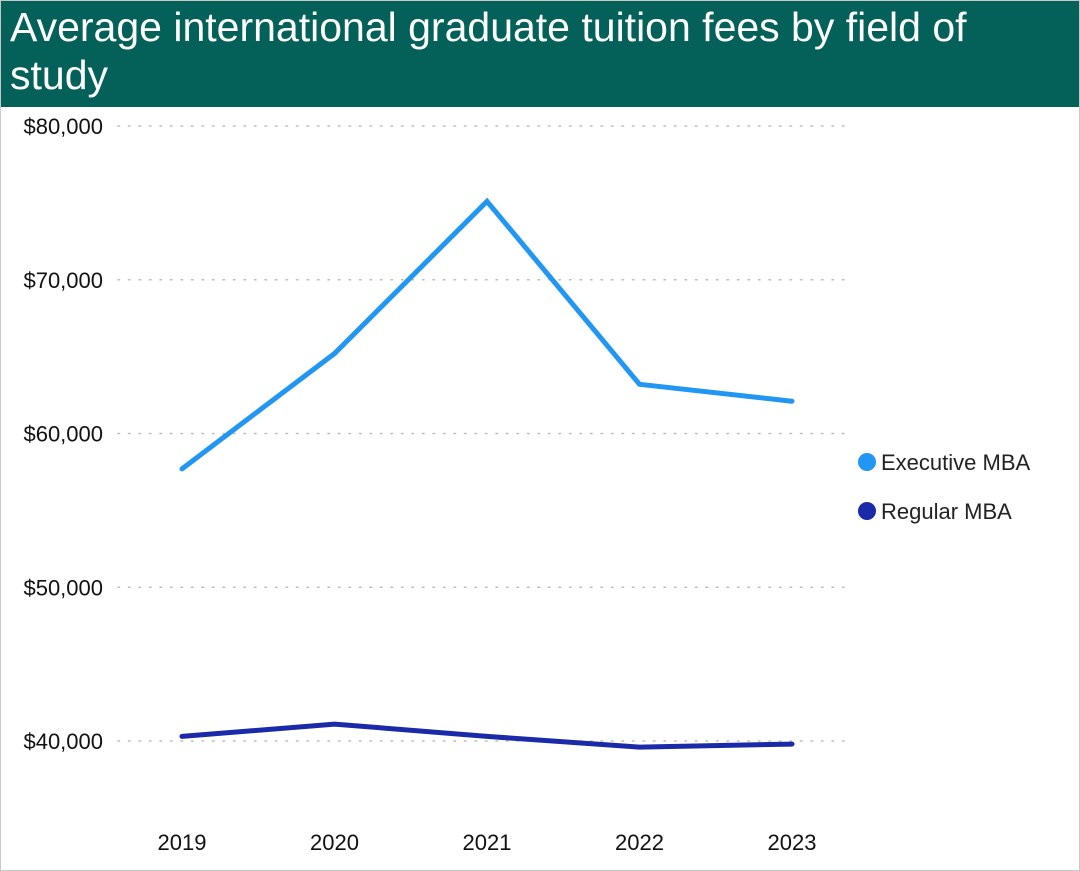 This screenshot has width=1080, height=871. I want to click on y-tick-label: $40,000, so click(63, 741).